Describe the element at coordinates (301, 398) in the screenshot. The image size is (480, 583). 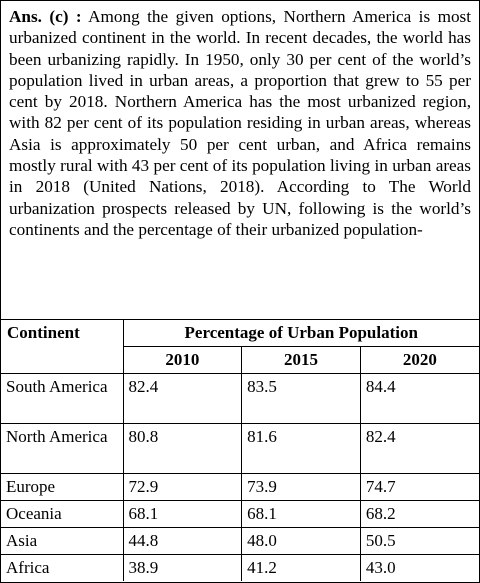
I see `value-cell: 83.5` at that location.